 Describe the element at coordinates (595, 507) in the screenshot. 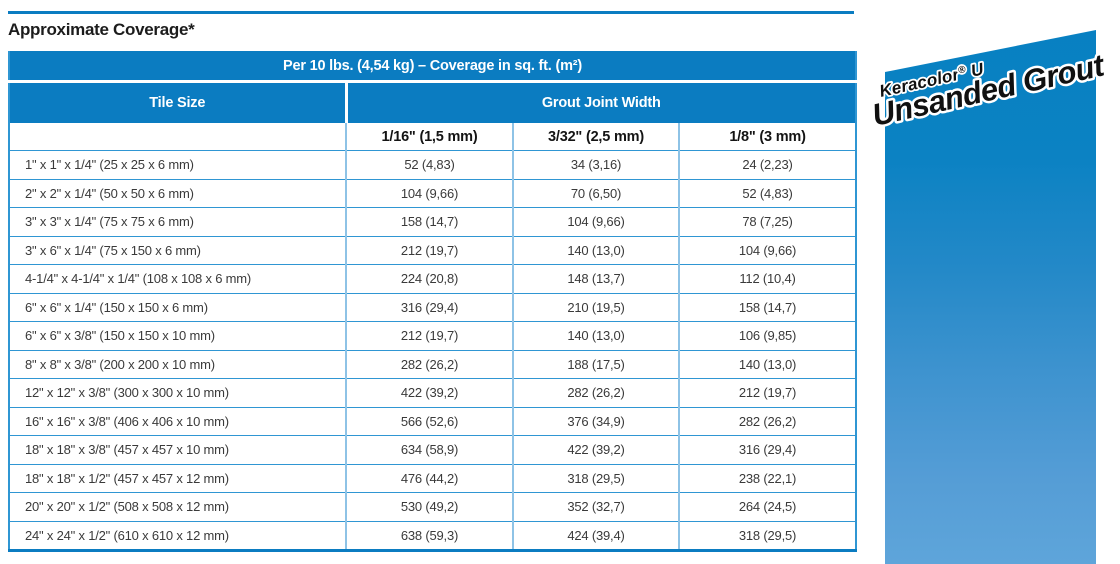

I see `coverage-cell: 352 (32,7)` at that location.